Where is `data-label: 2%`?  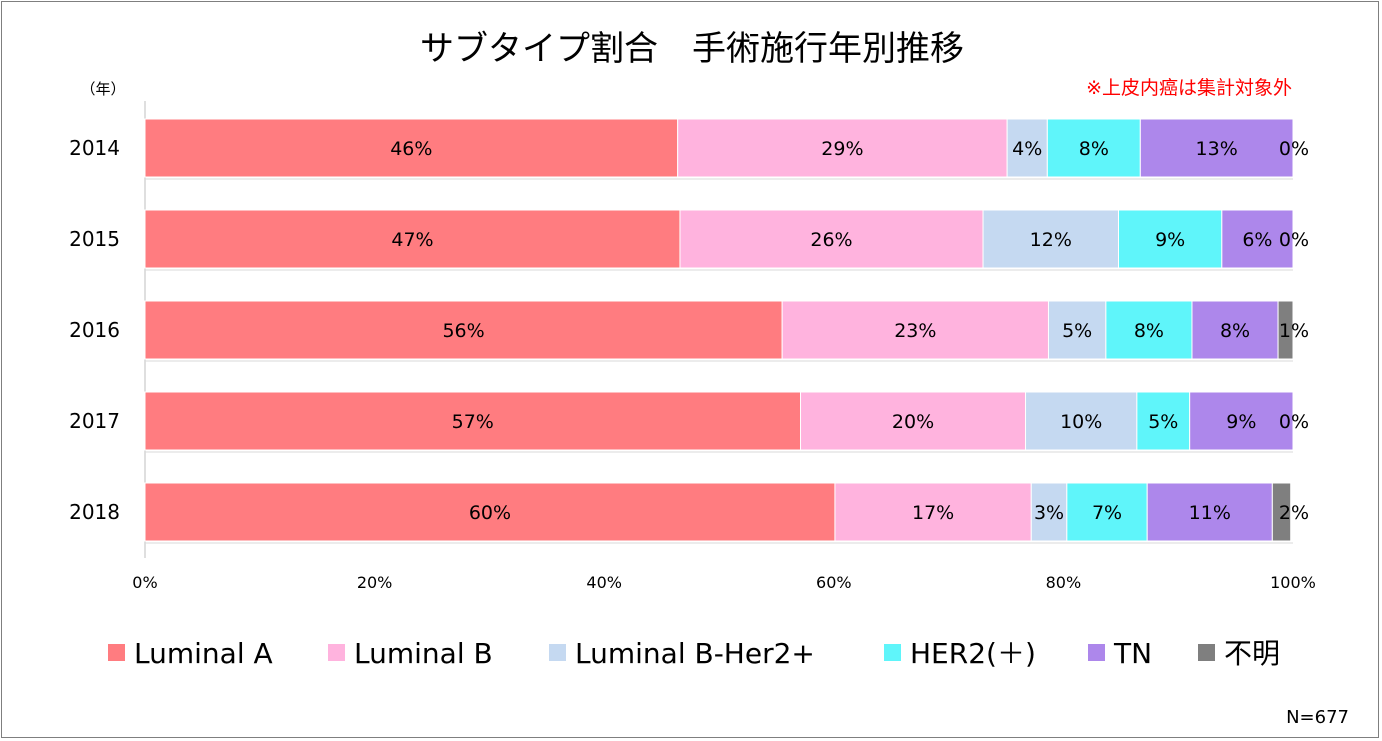 data-label: 2% is located at coordinates (1294, 513).